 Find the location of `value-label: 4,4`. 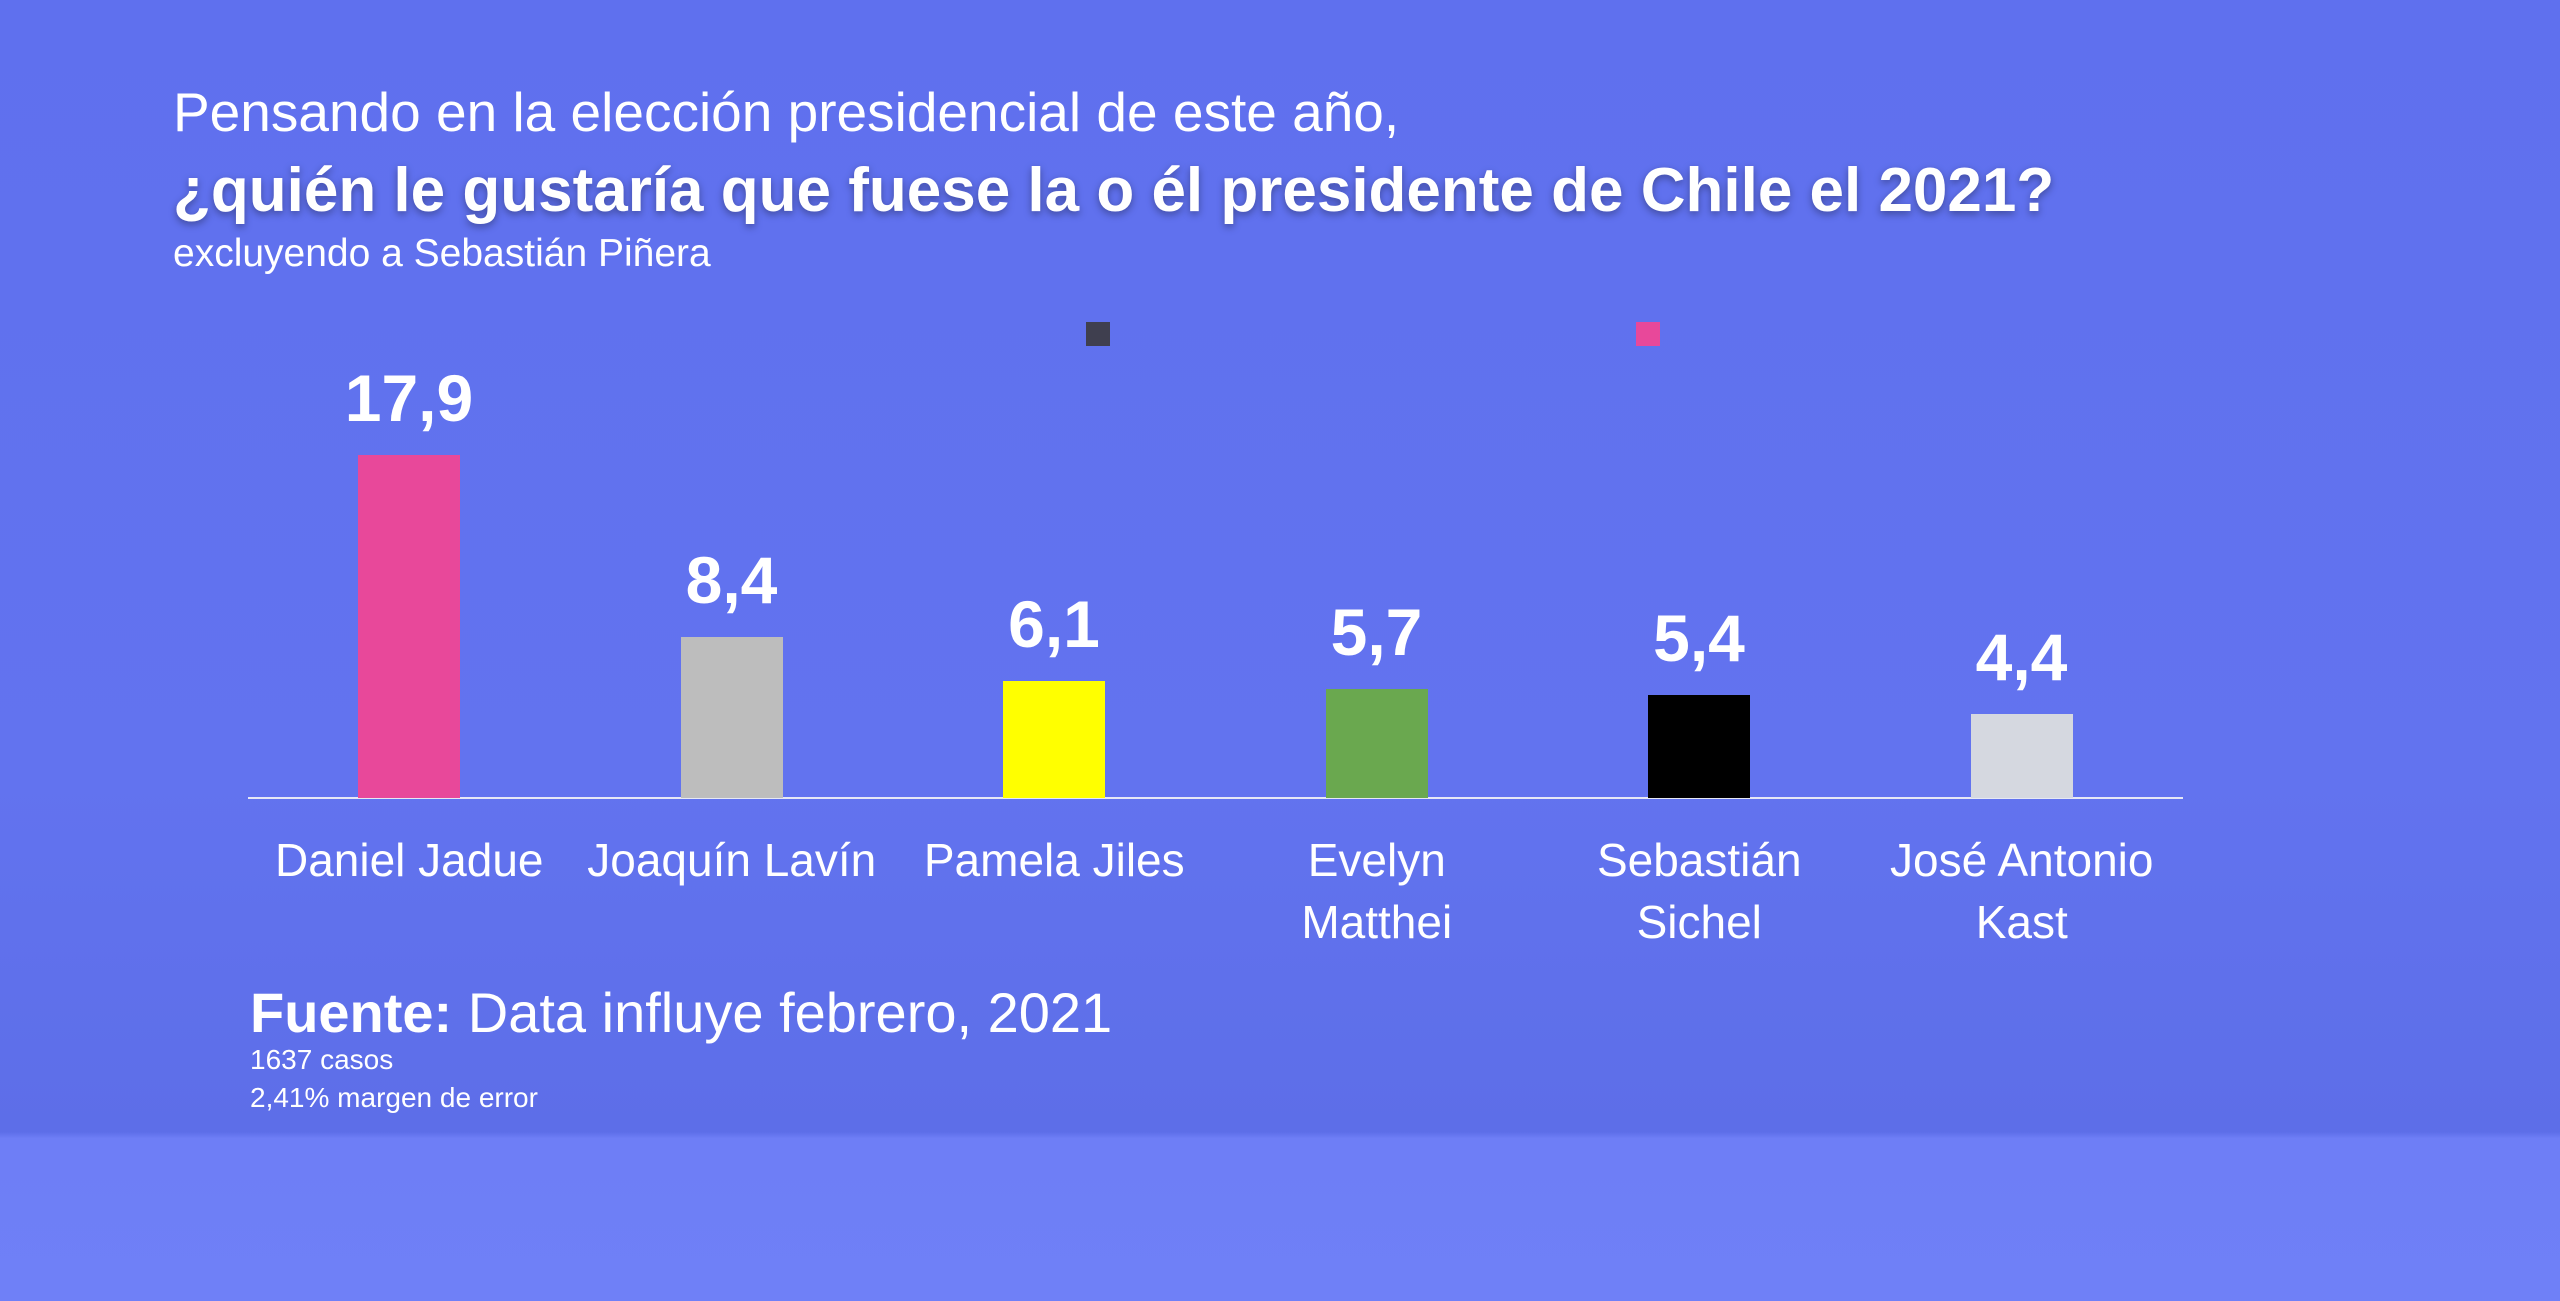

value-label: 4,4 is located at coordinates (2021, 656).